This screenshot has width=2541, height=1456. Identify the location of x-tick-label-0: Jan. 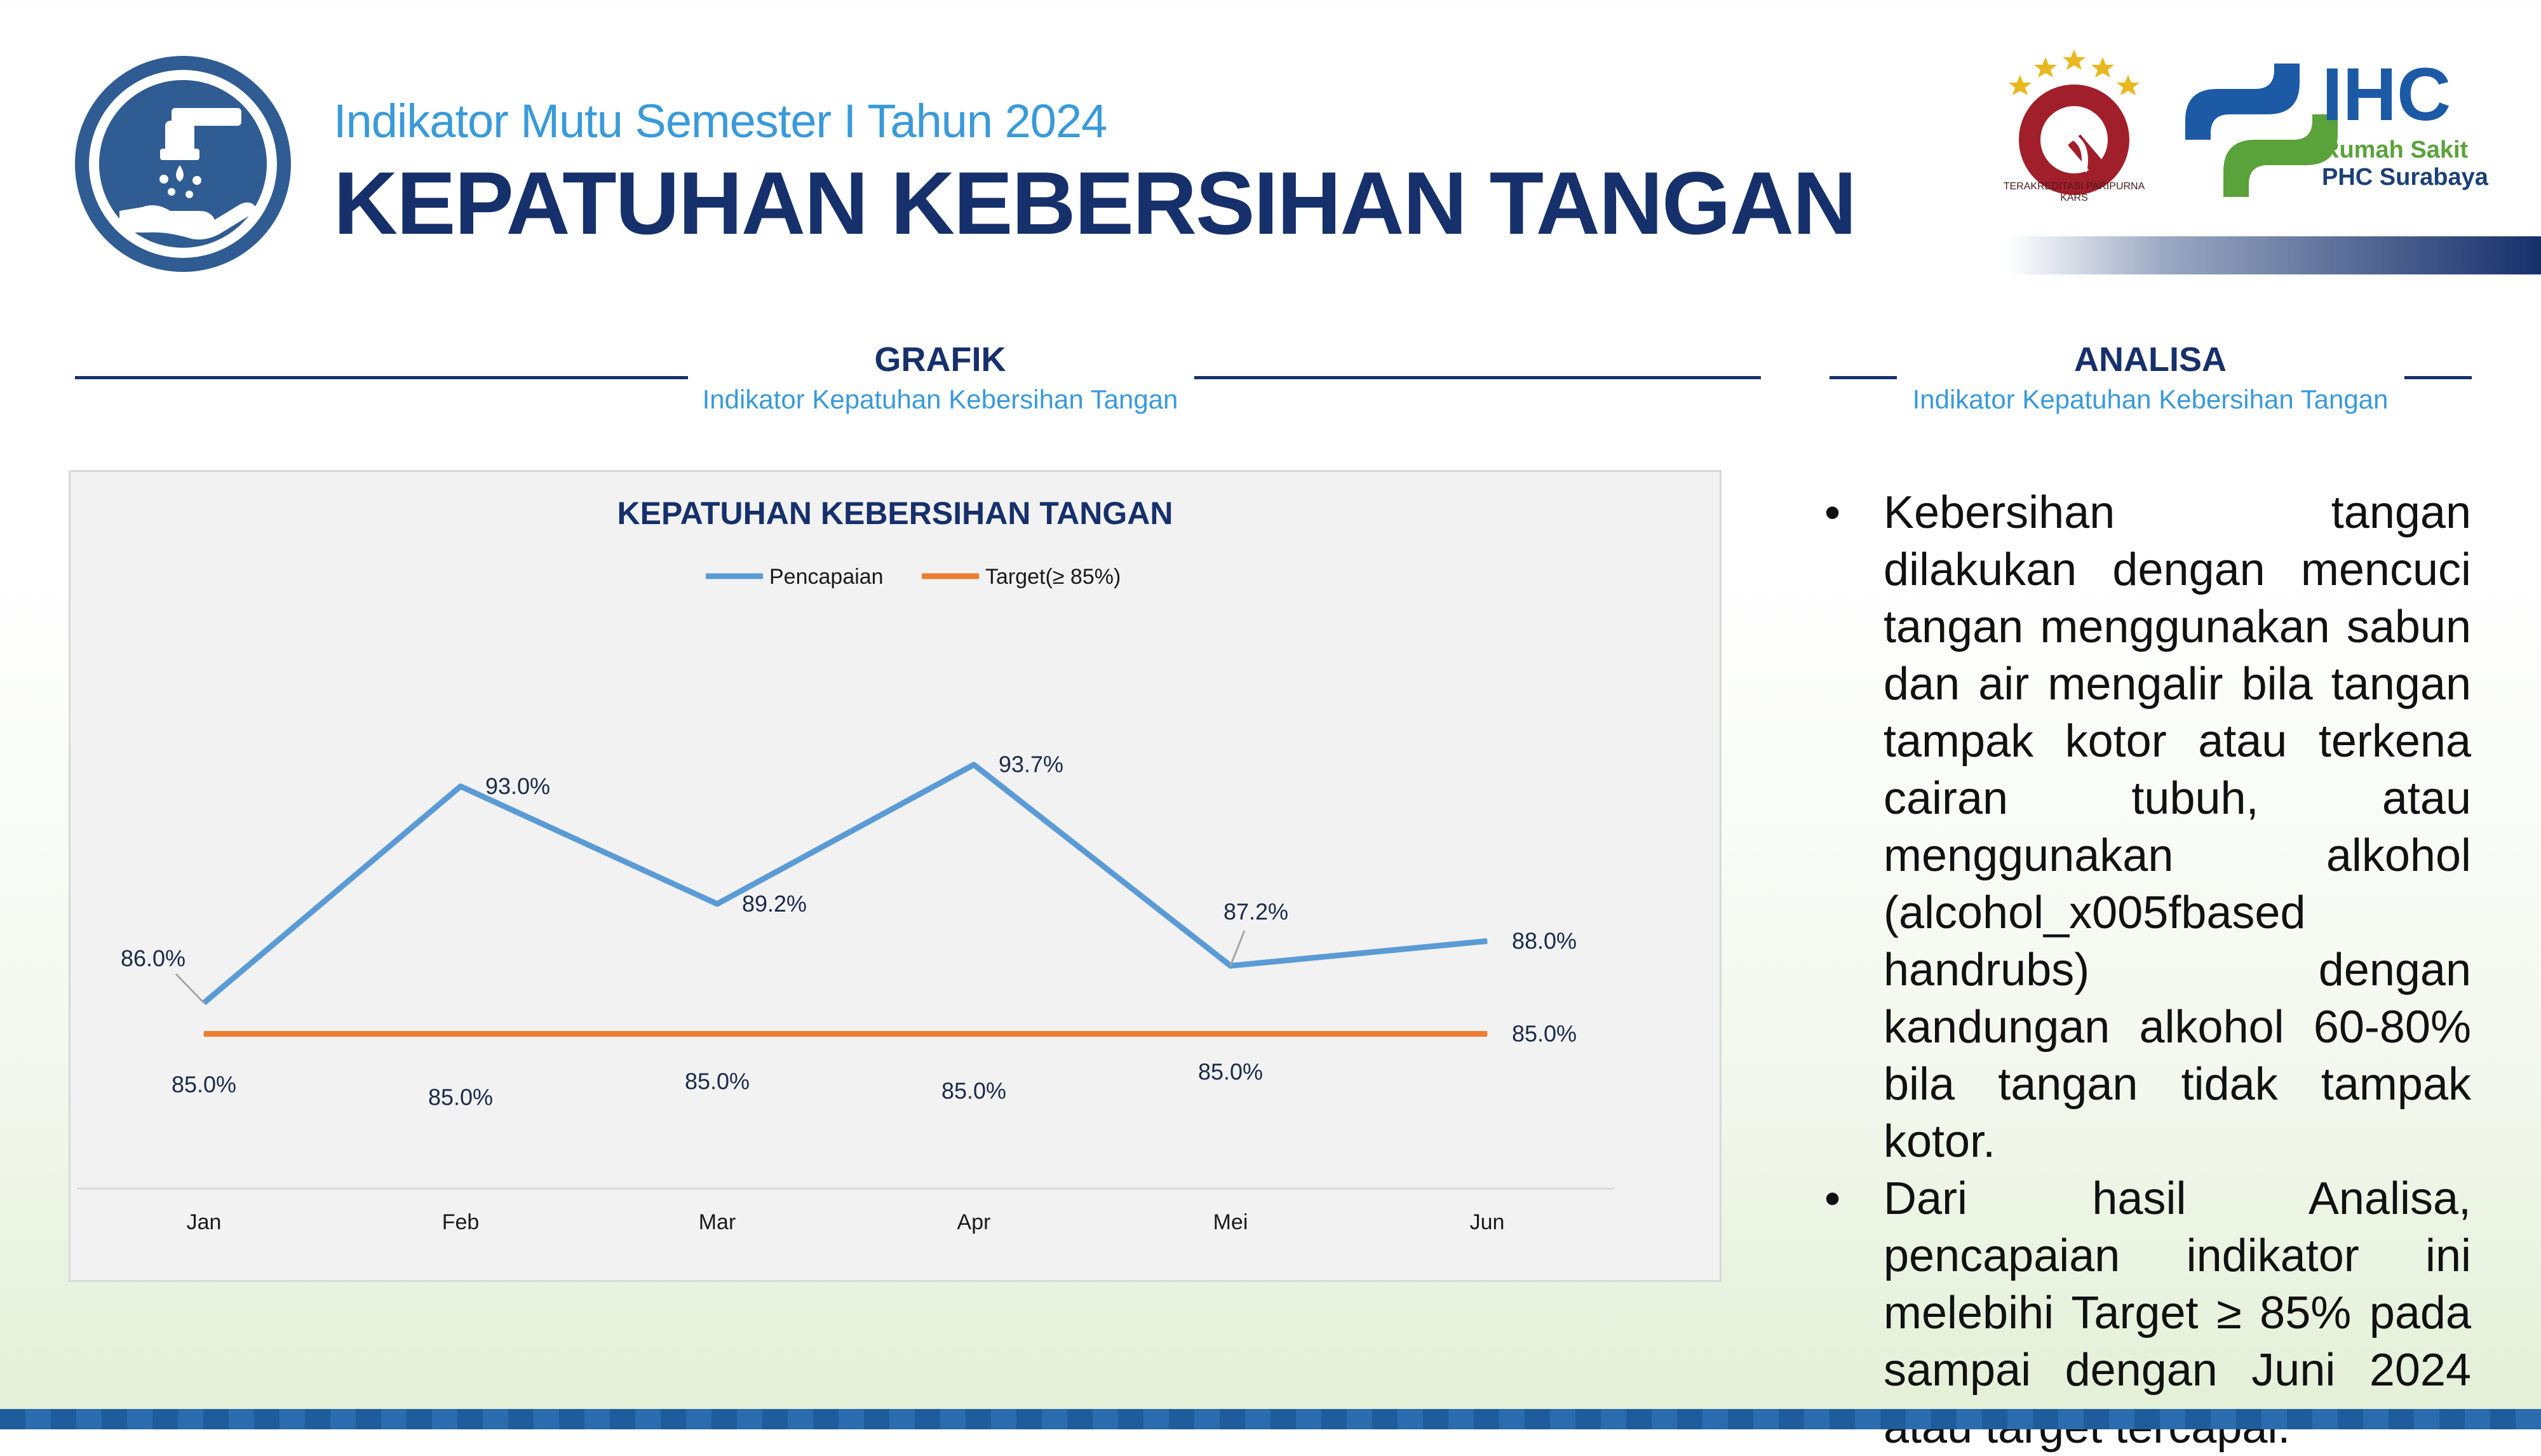
(204, 1222).